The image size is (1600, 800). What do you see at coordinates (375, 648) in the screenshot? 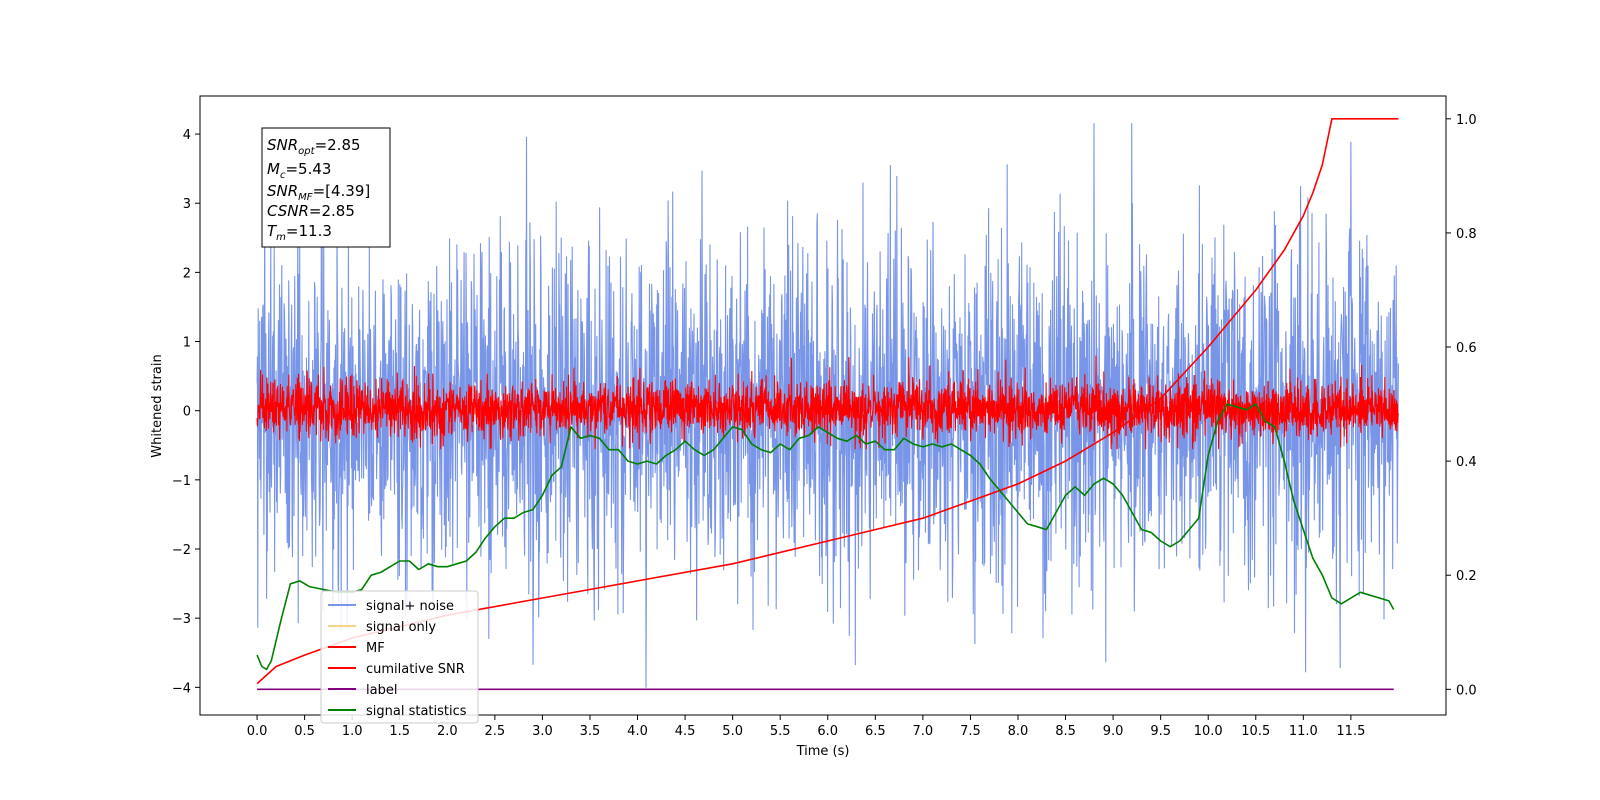
I see `legend-entry-label: MF` at bounding box center [375, 648].